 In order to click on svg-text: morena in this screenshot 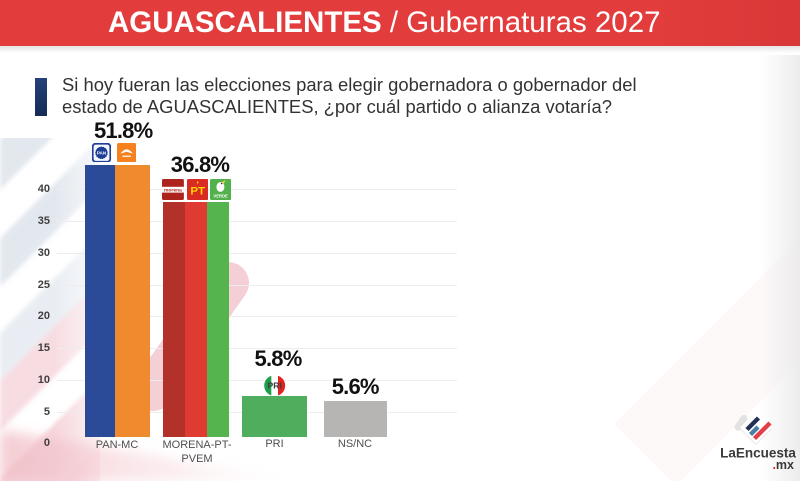, I will do `click(173, 190)`.